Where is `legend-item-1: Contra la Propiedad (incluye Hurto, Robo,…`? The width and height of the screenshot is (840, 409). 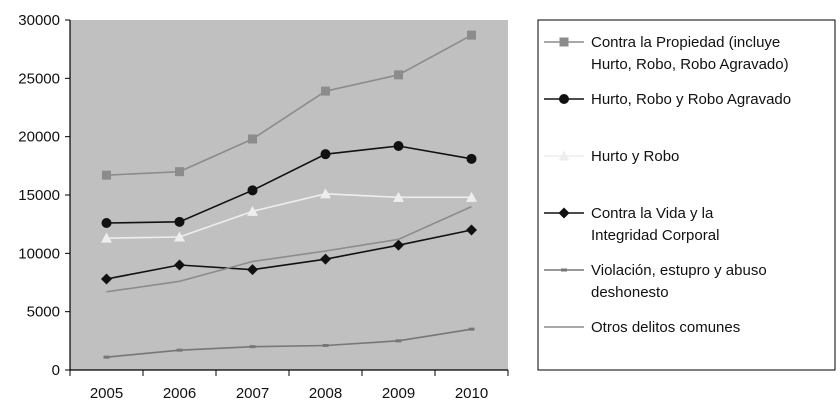
legend-item-1: Contra la Propiedad (incluye Hurto, Robo,… is located at coordinates (666, 53).